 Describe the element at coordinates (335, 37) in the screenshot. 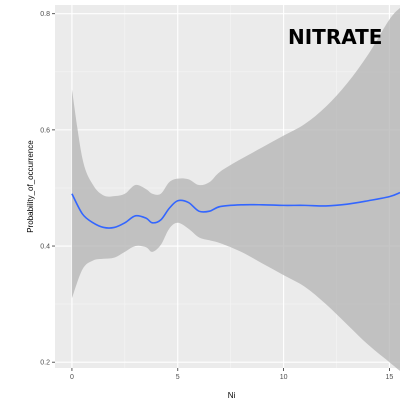

I see `chart-title: NITRATE` at that location.